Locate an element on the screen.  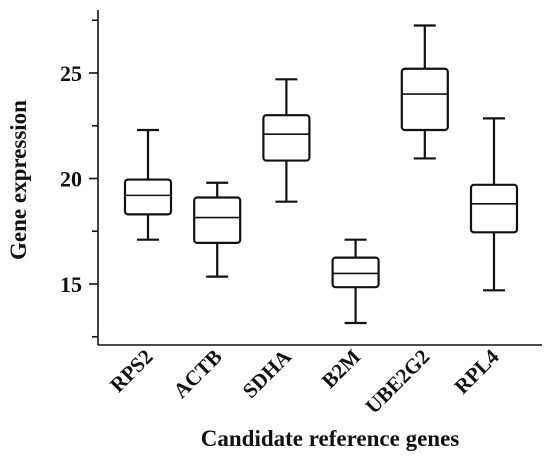
y-tick-label: 15 is located at coordinates (71, 284).